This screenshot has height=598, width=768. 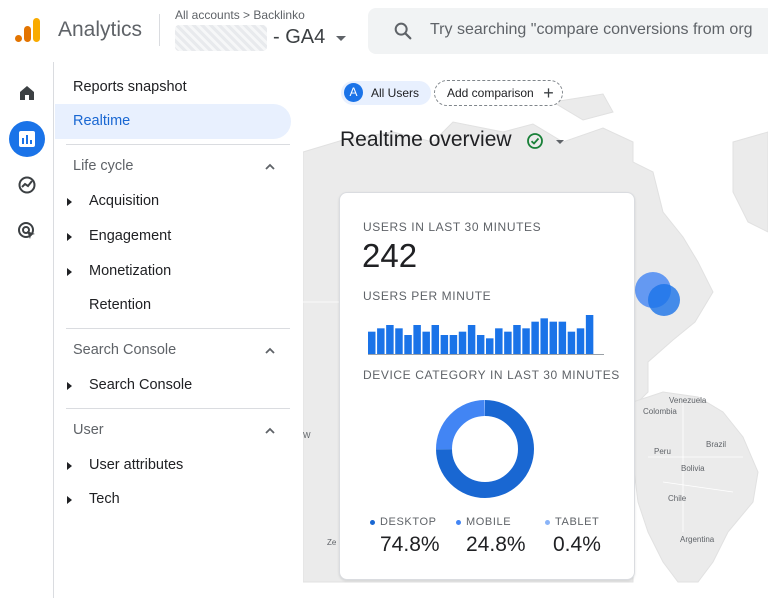 I want to click on all-users-chip: A All Users, so click(x=386, y=93).